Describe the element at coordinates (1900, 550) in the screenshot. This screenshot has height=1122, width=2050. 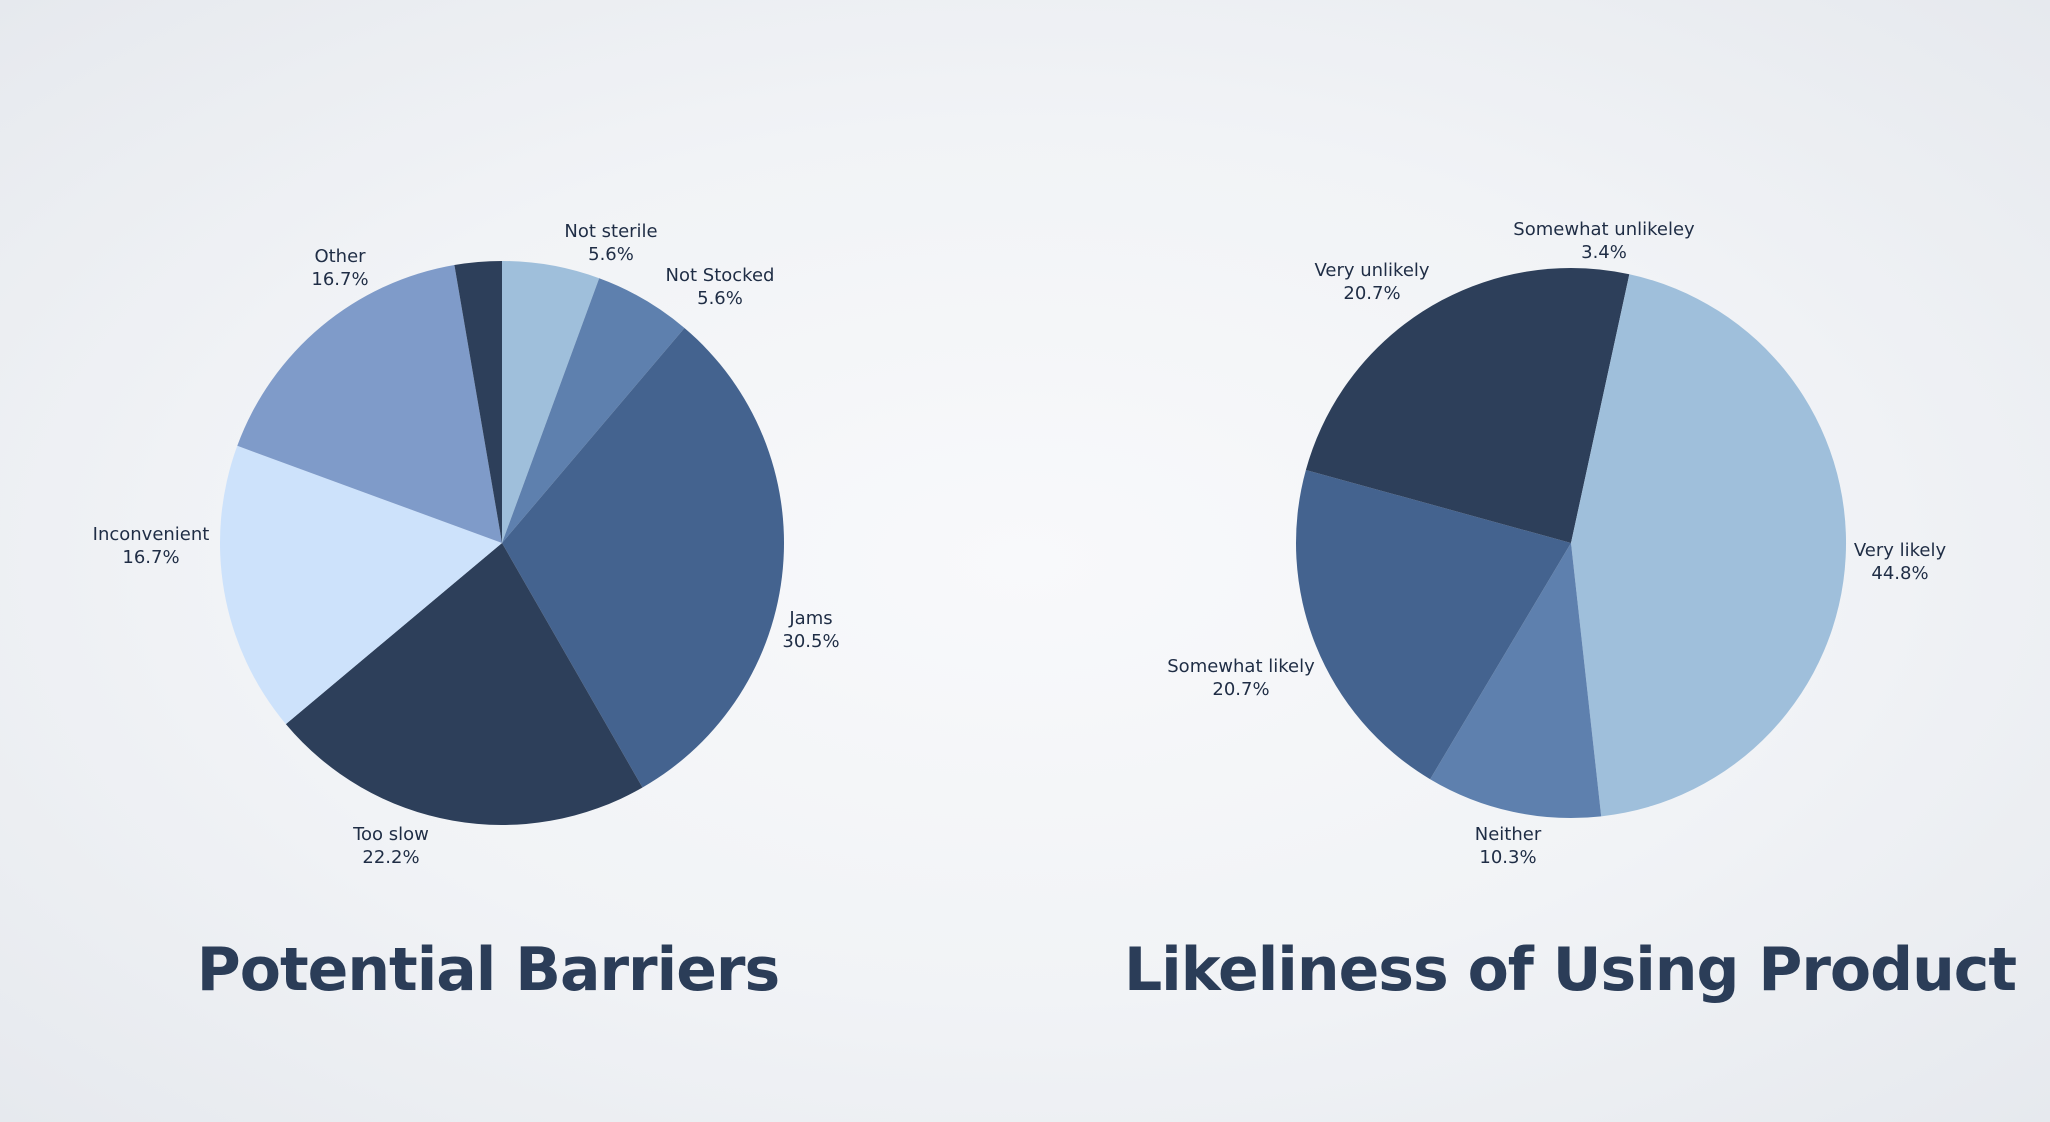
I see `slice-label-very-likely: Very likely` at that location.